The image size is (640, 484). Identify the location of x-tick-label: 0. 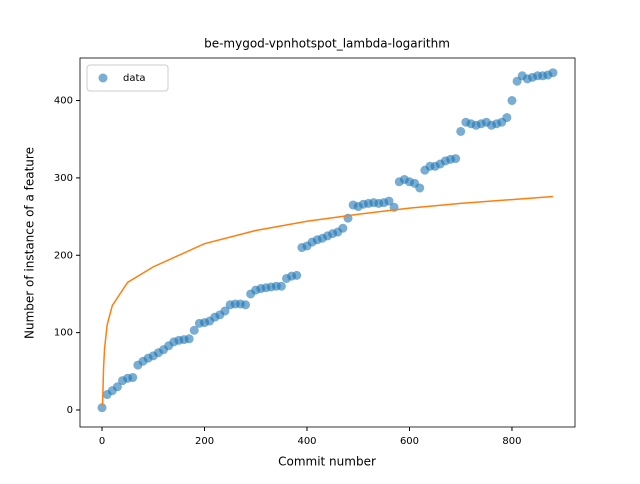
(102, 441).